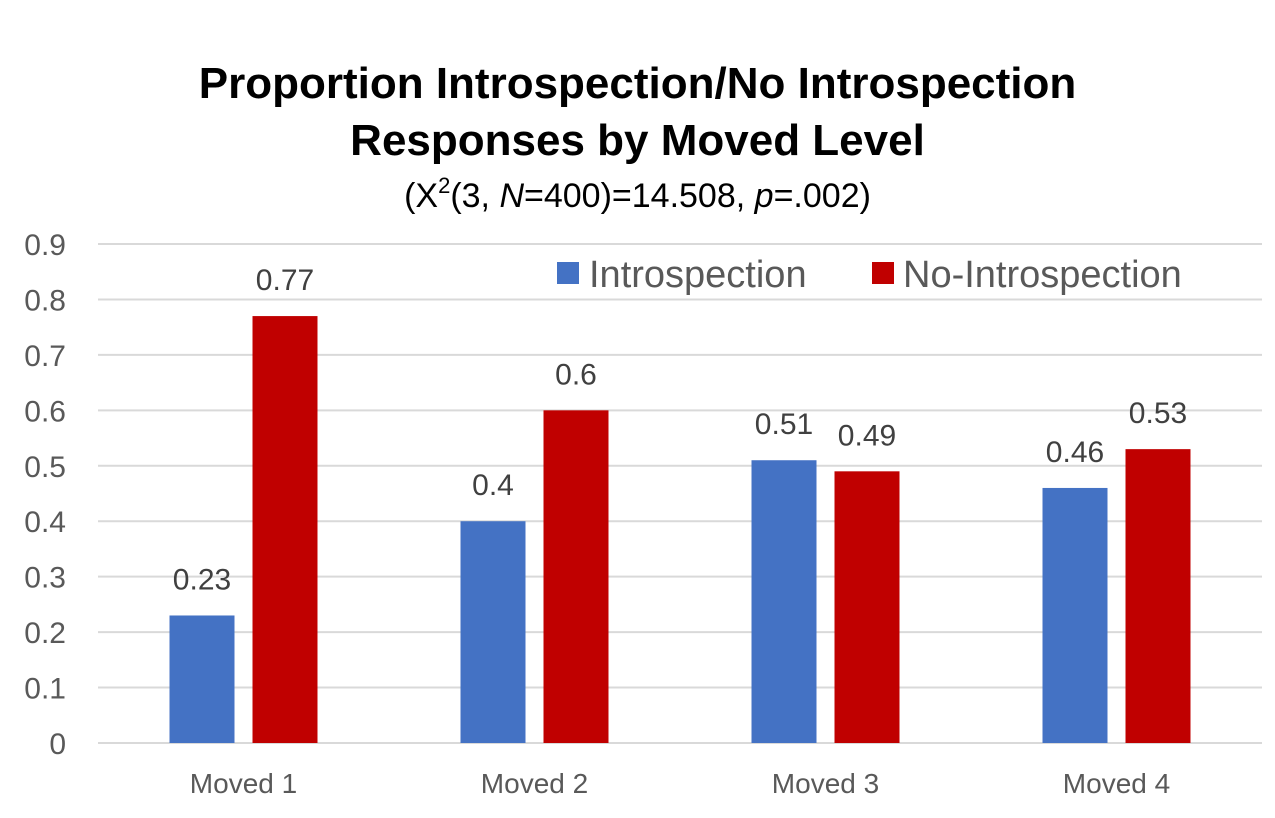  Describe the element at coordinates (202, 579) in the screenshot. I see `data-label: 0.23` at that location.